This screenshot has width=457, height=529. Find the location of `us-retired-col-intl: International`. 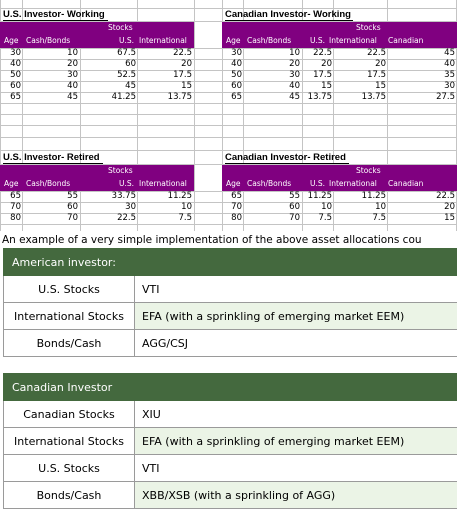

us-retired-col-intl: International is located at coordinates (163, 183).